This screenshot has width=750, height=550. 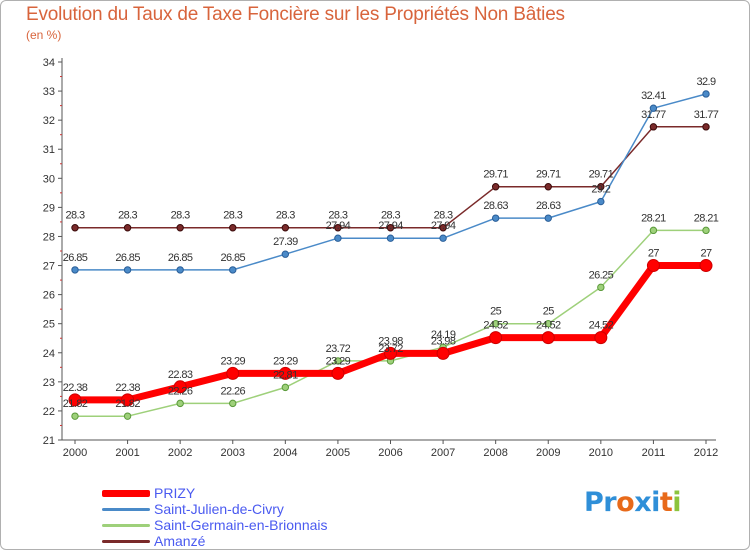 What do you see at coordinates (49, 296) in the screenshot?
I see `y-tick-label: 26` at bounding box center [49, 296].